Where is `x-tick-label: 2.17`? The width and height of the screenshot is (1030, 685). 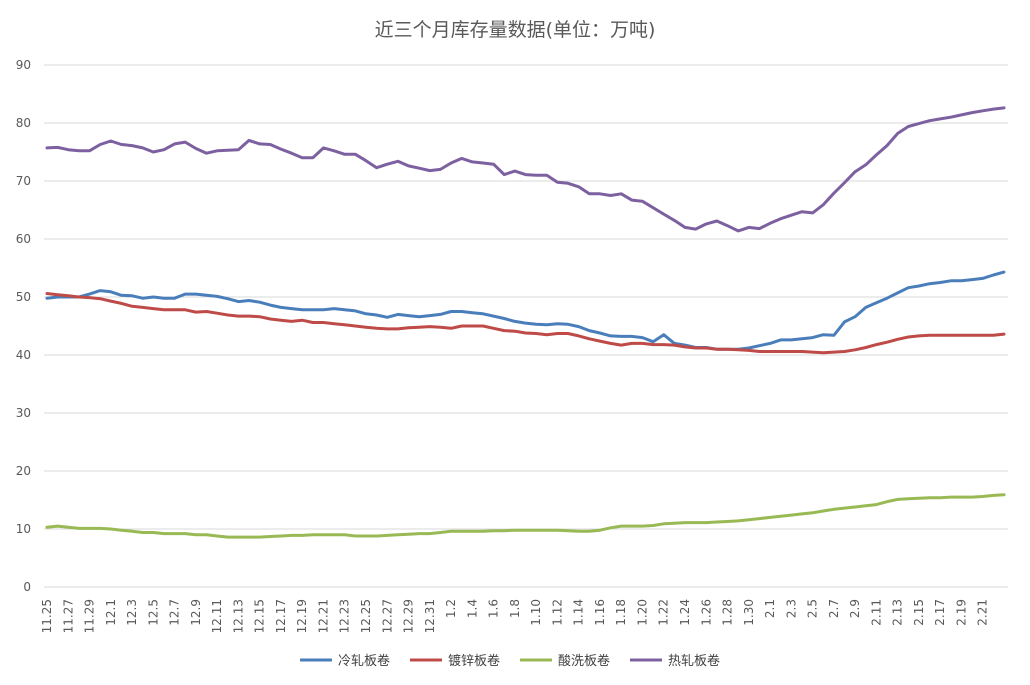 x-tick-label: 2.17 is located at coordinates (940, 612).